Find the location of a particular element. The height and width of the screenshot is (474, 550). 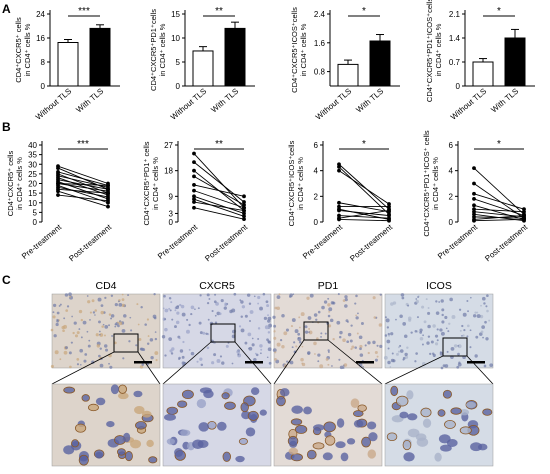

y-axis-label: CD4⁺CXCR5⁺ICOS⁺cells is located at coordinates (294, 50).